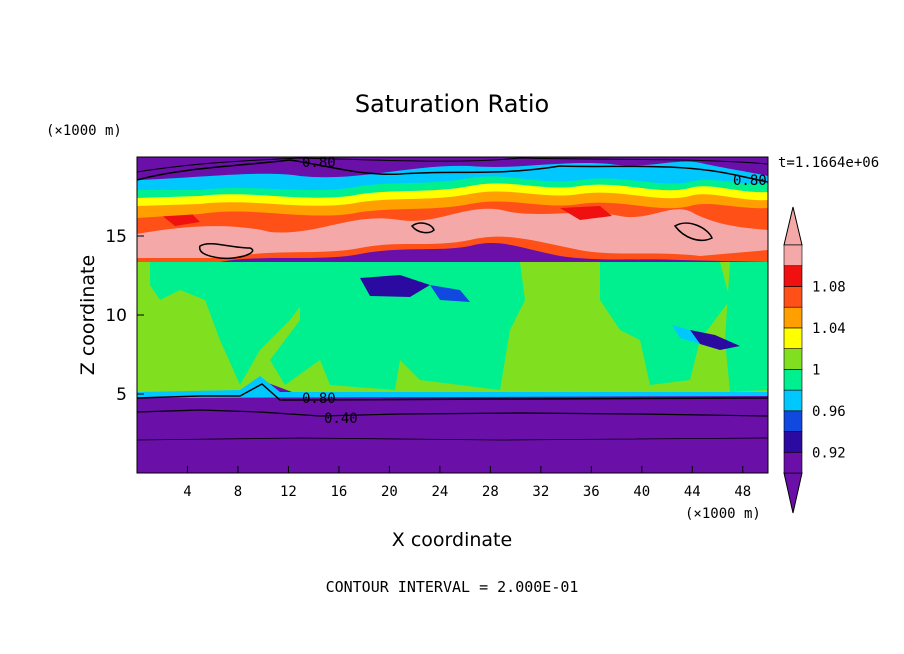  Describe the element at coordinates (452, 392) in the screenshot. I see `contour-line-0-80-bottom` at that location.